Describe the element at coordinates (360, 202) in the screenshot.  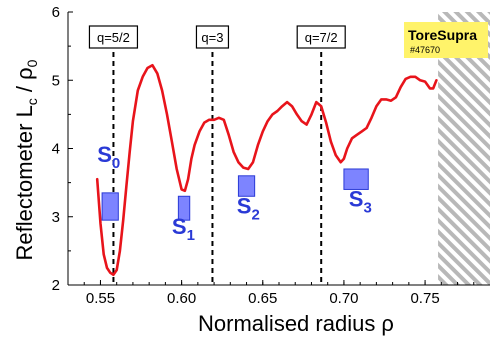
I see `region-label: S3` at that location.